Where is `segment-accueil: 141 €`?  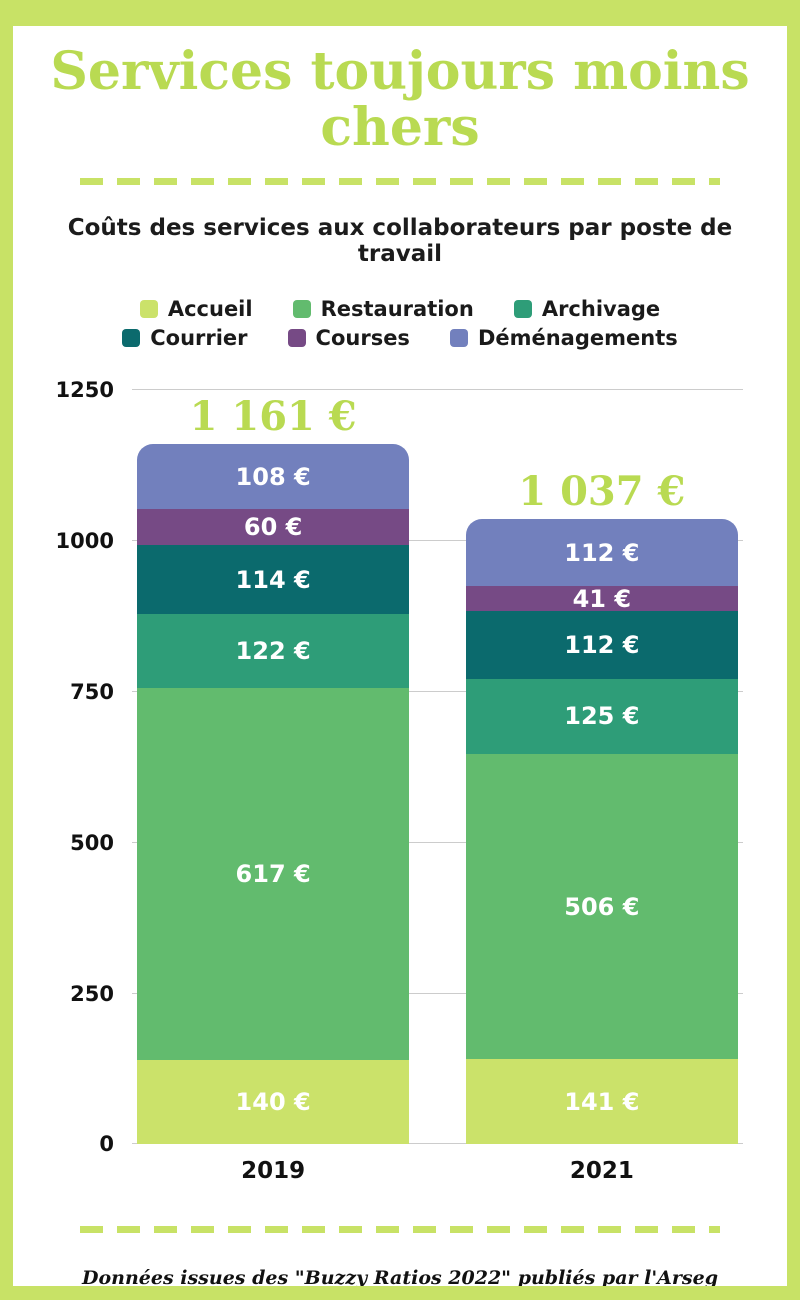
segment-accueil: 141 € is located at coordinates (602, 1102).